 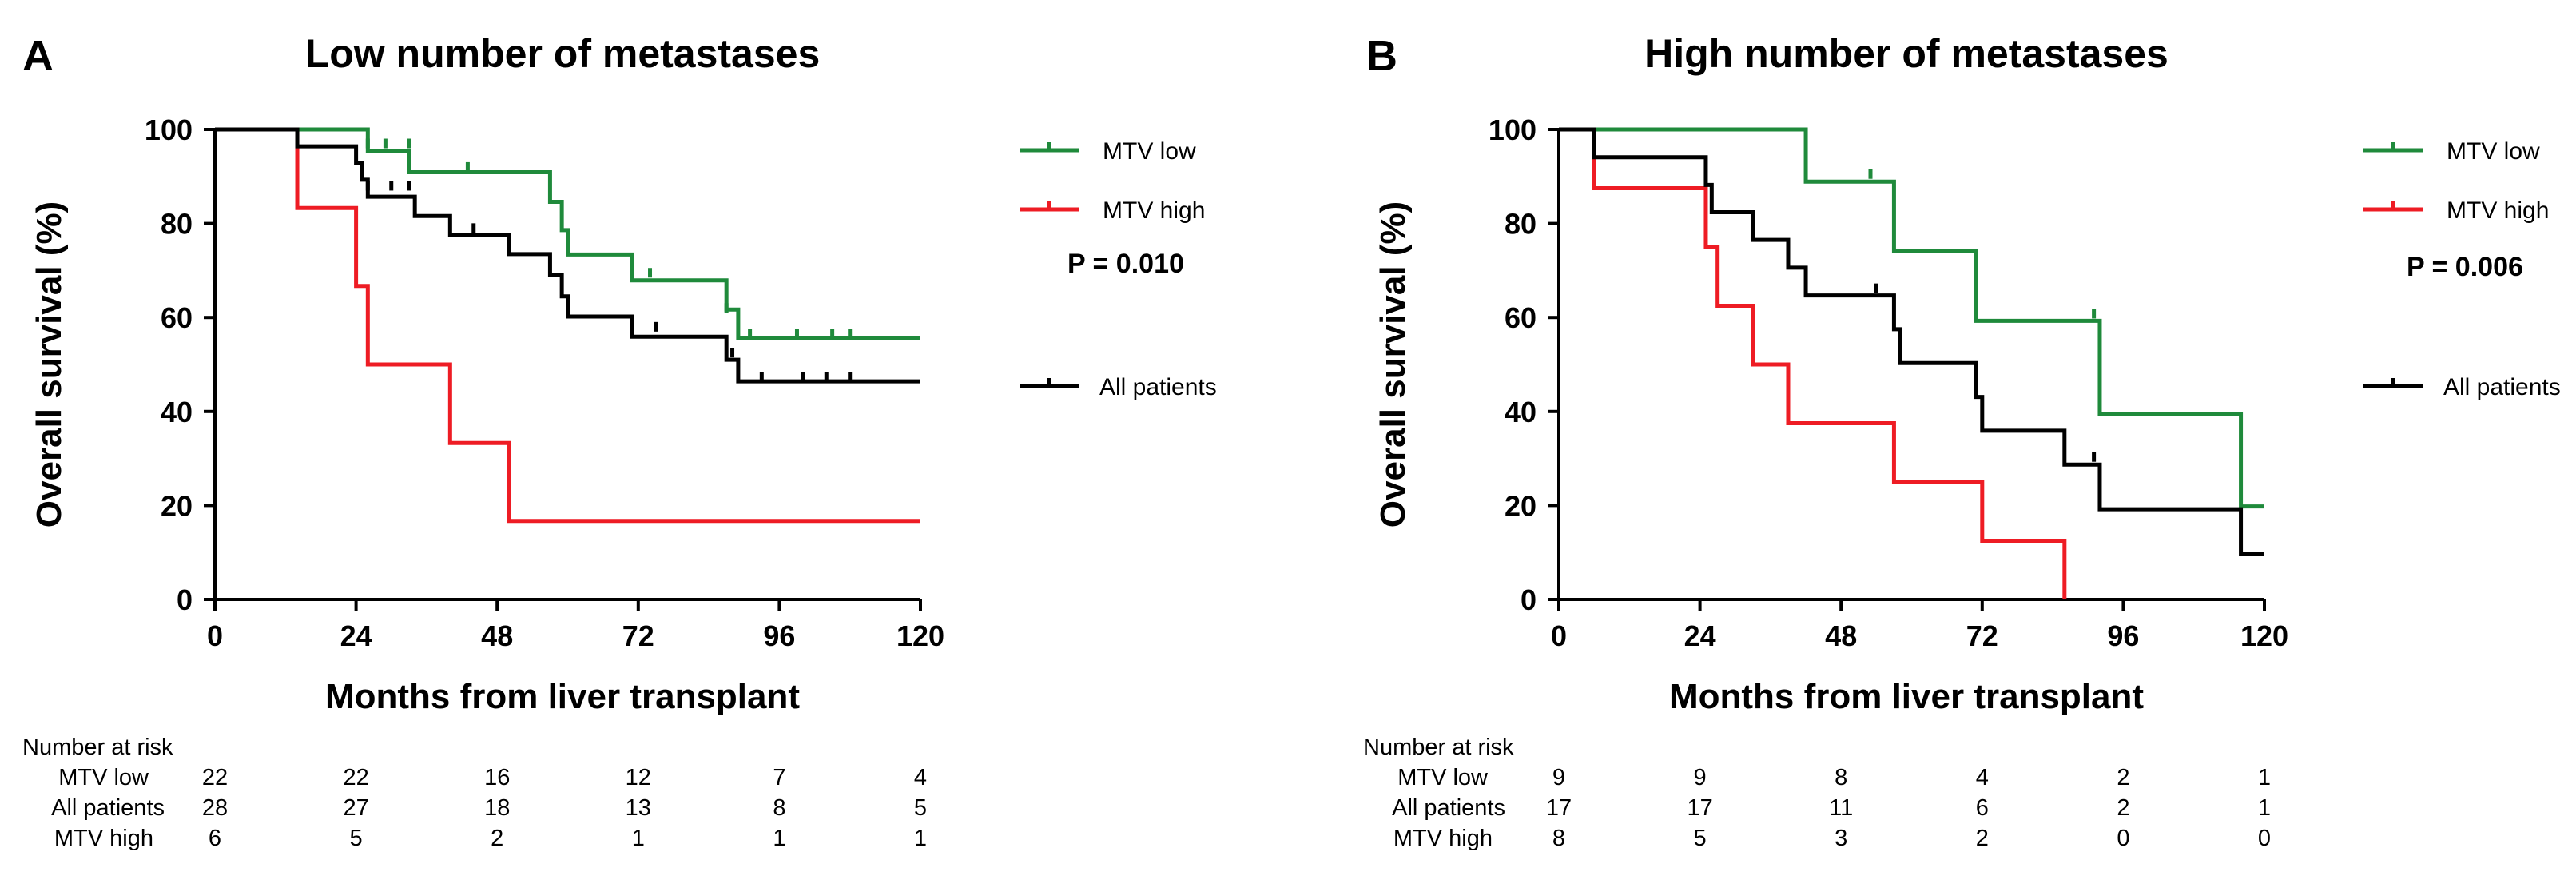 I want to click on series-line-mtv-low, so click(x=1911, y=318).